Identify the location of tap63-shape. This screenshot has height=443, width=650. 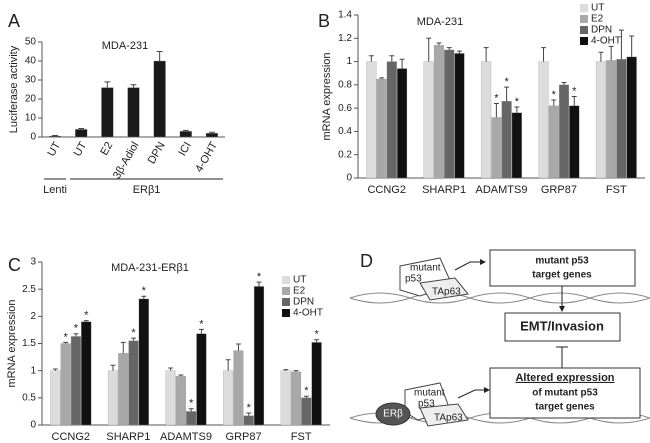
(444, 415).